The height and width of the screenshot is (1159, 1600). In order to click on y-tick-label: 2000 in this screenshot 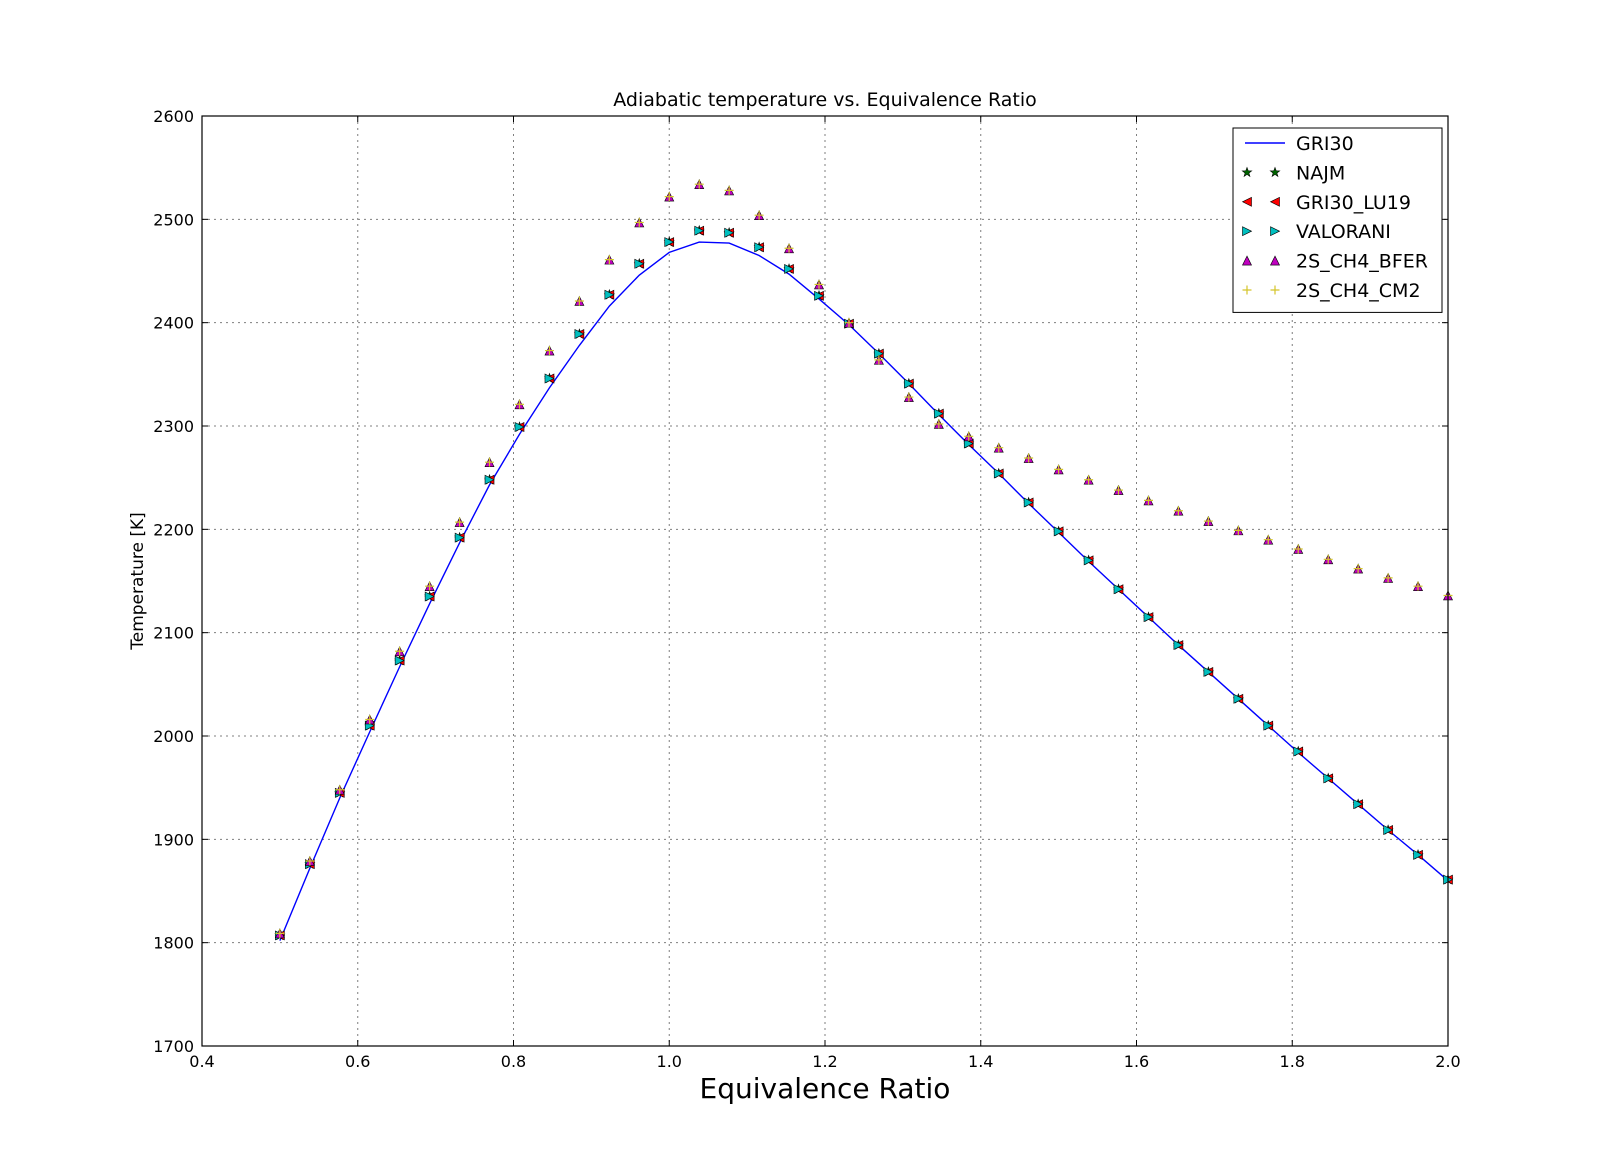, I will do `click(173, 736)`.